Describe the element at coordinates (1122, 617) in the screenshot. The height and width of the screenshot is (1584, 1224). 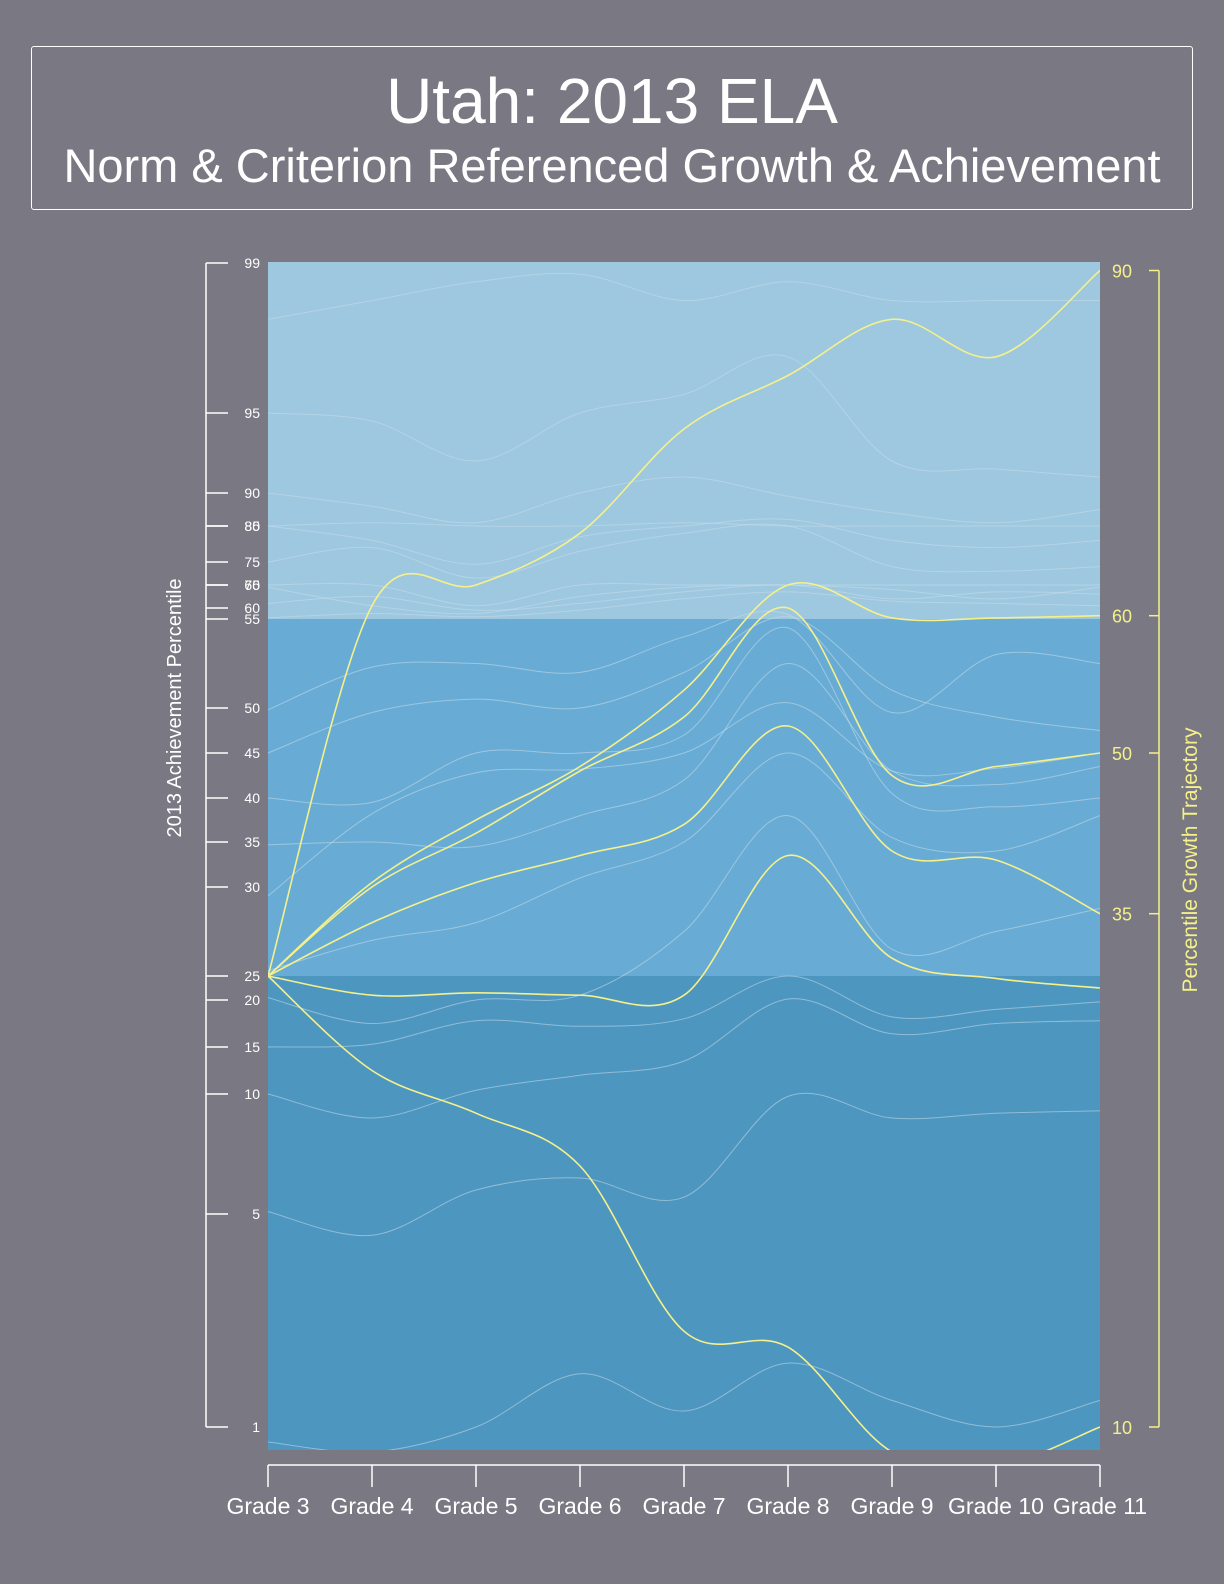
I see `right-tick-label: 60` at that location.